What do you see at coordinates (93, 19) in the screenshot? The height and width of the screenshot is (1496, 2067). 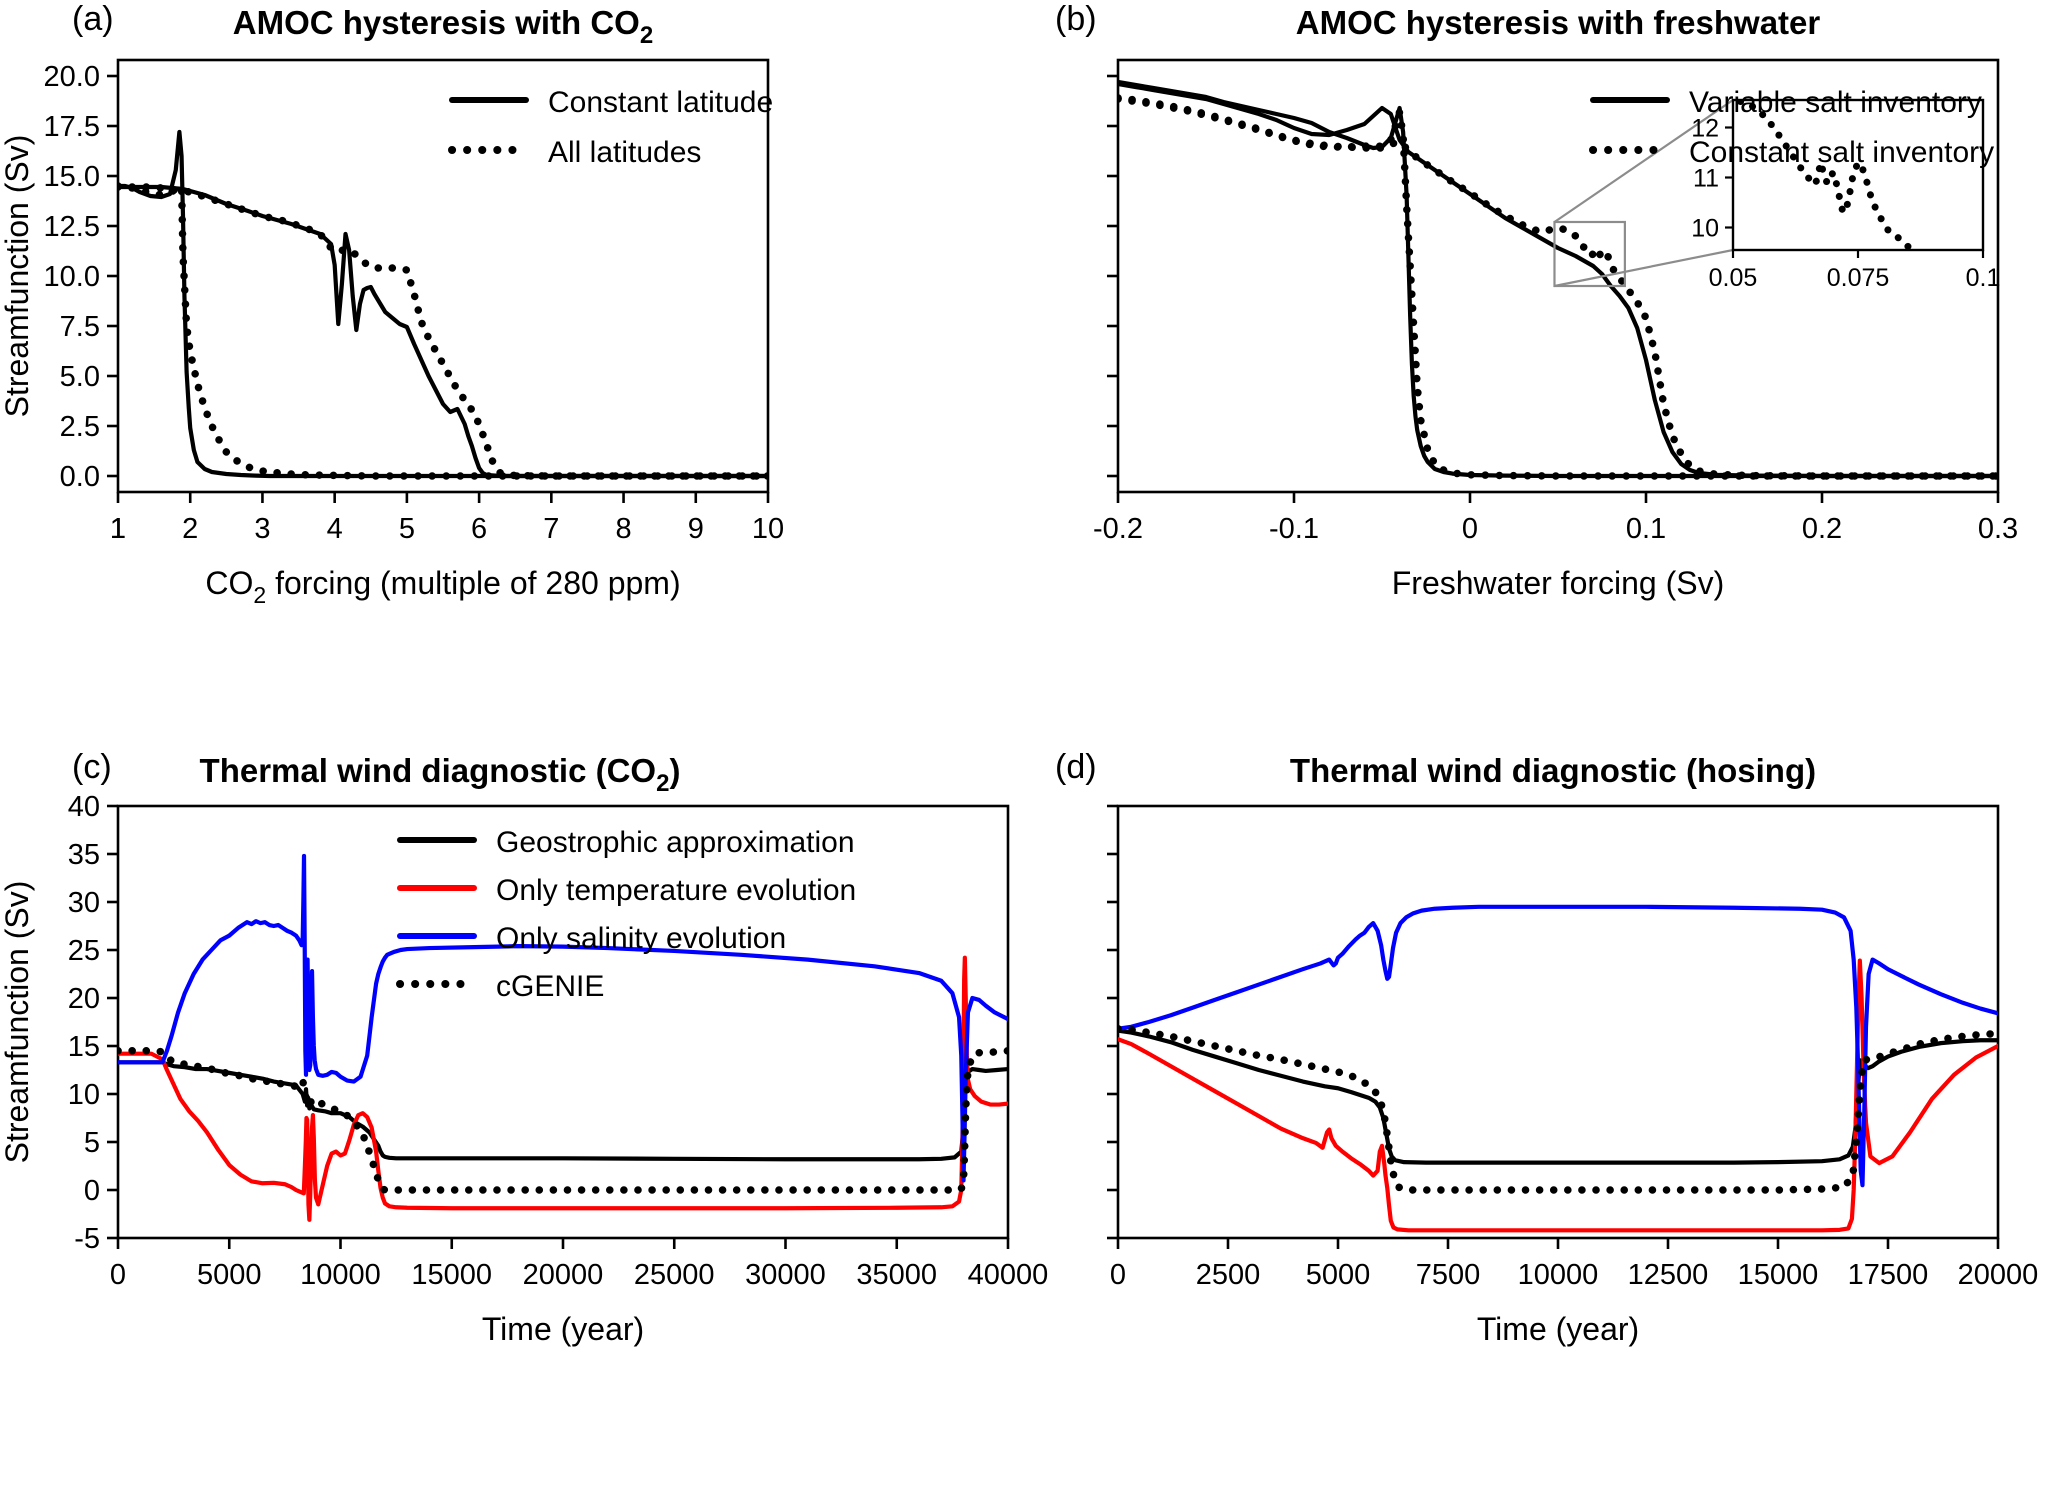 I see `panel-label-a: (a)` at bounding box center [93, 19].